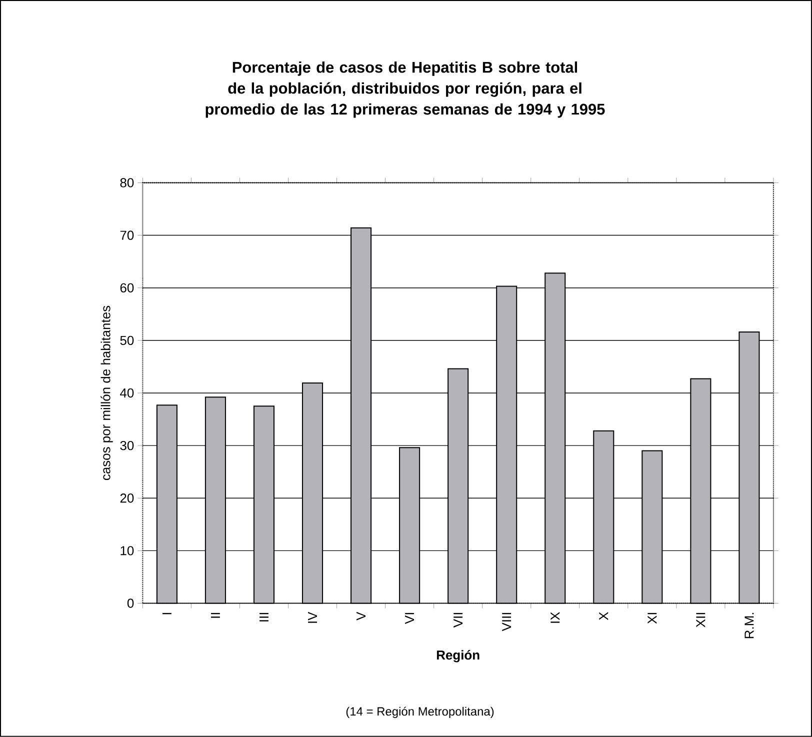 This screenshot has width=812, height=737. Describe the element at coordinates (555, 617) in the screenshot. I see `x-tick-label: IX` at that location.